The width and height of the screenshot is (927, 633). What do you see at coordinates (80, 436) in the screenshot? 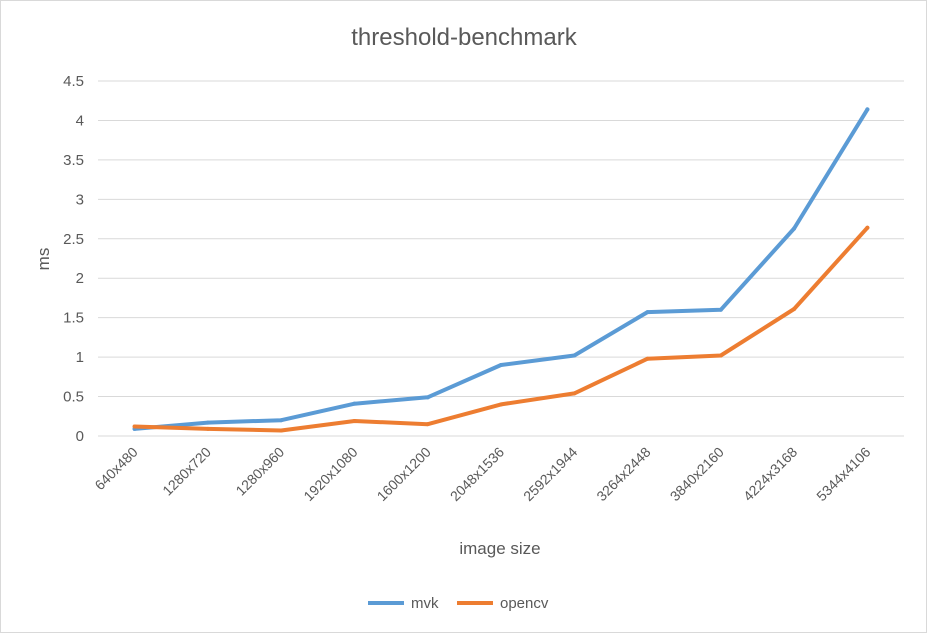
I see `y-tick-label: 0` at bounding box center [80, 436].